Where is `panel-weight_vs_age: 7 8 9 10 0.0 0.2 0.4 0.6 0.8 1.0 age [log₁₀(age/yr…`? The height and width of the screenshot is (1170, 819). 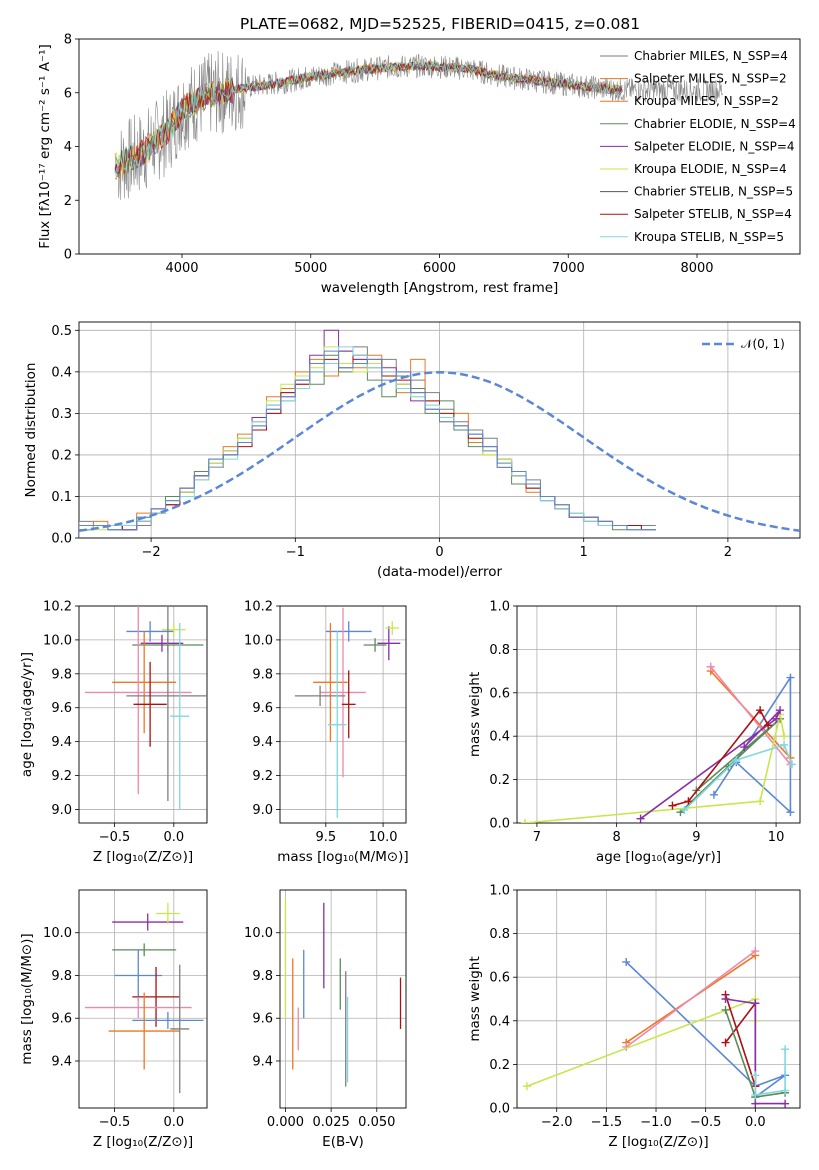
panel-weight_vs_age: 7 8 9 10 0.0 0.2 0.4 0.6 0.8 1.0 age [log₁₀(age/yr… is located at coordinates (634, 732).